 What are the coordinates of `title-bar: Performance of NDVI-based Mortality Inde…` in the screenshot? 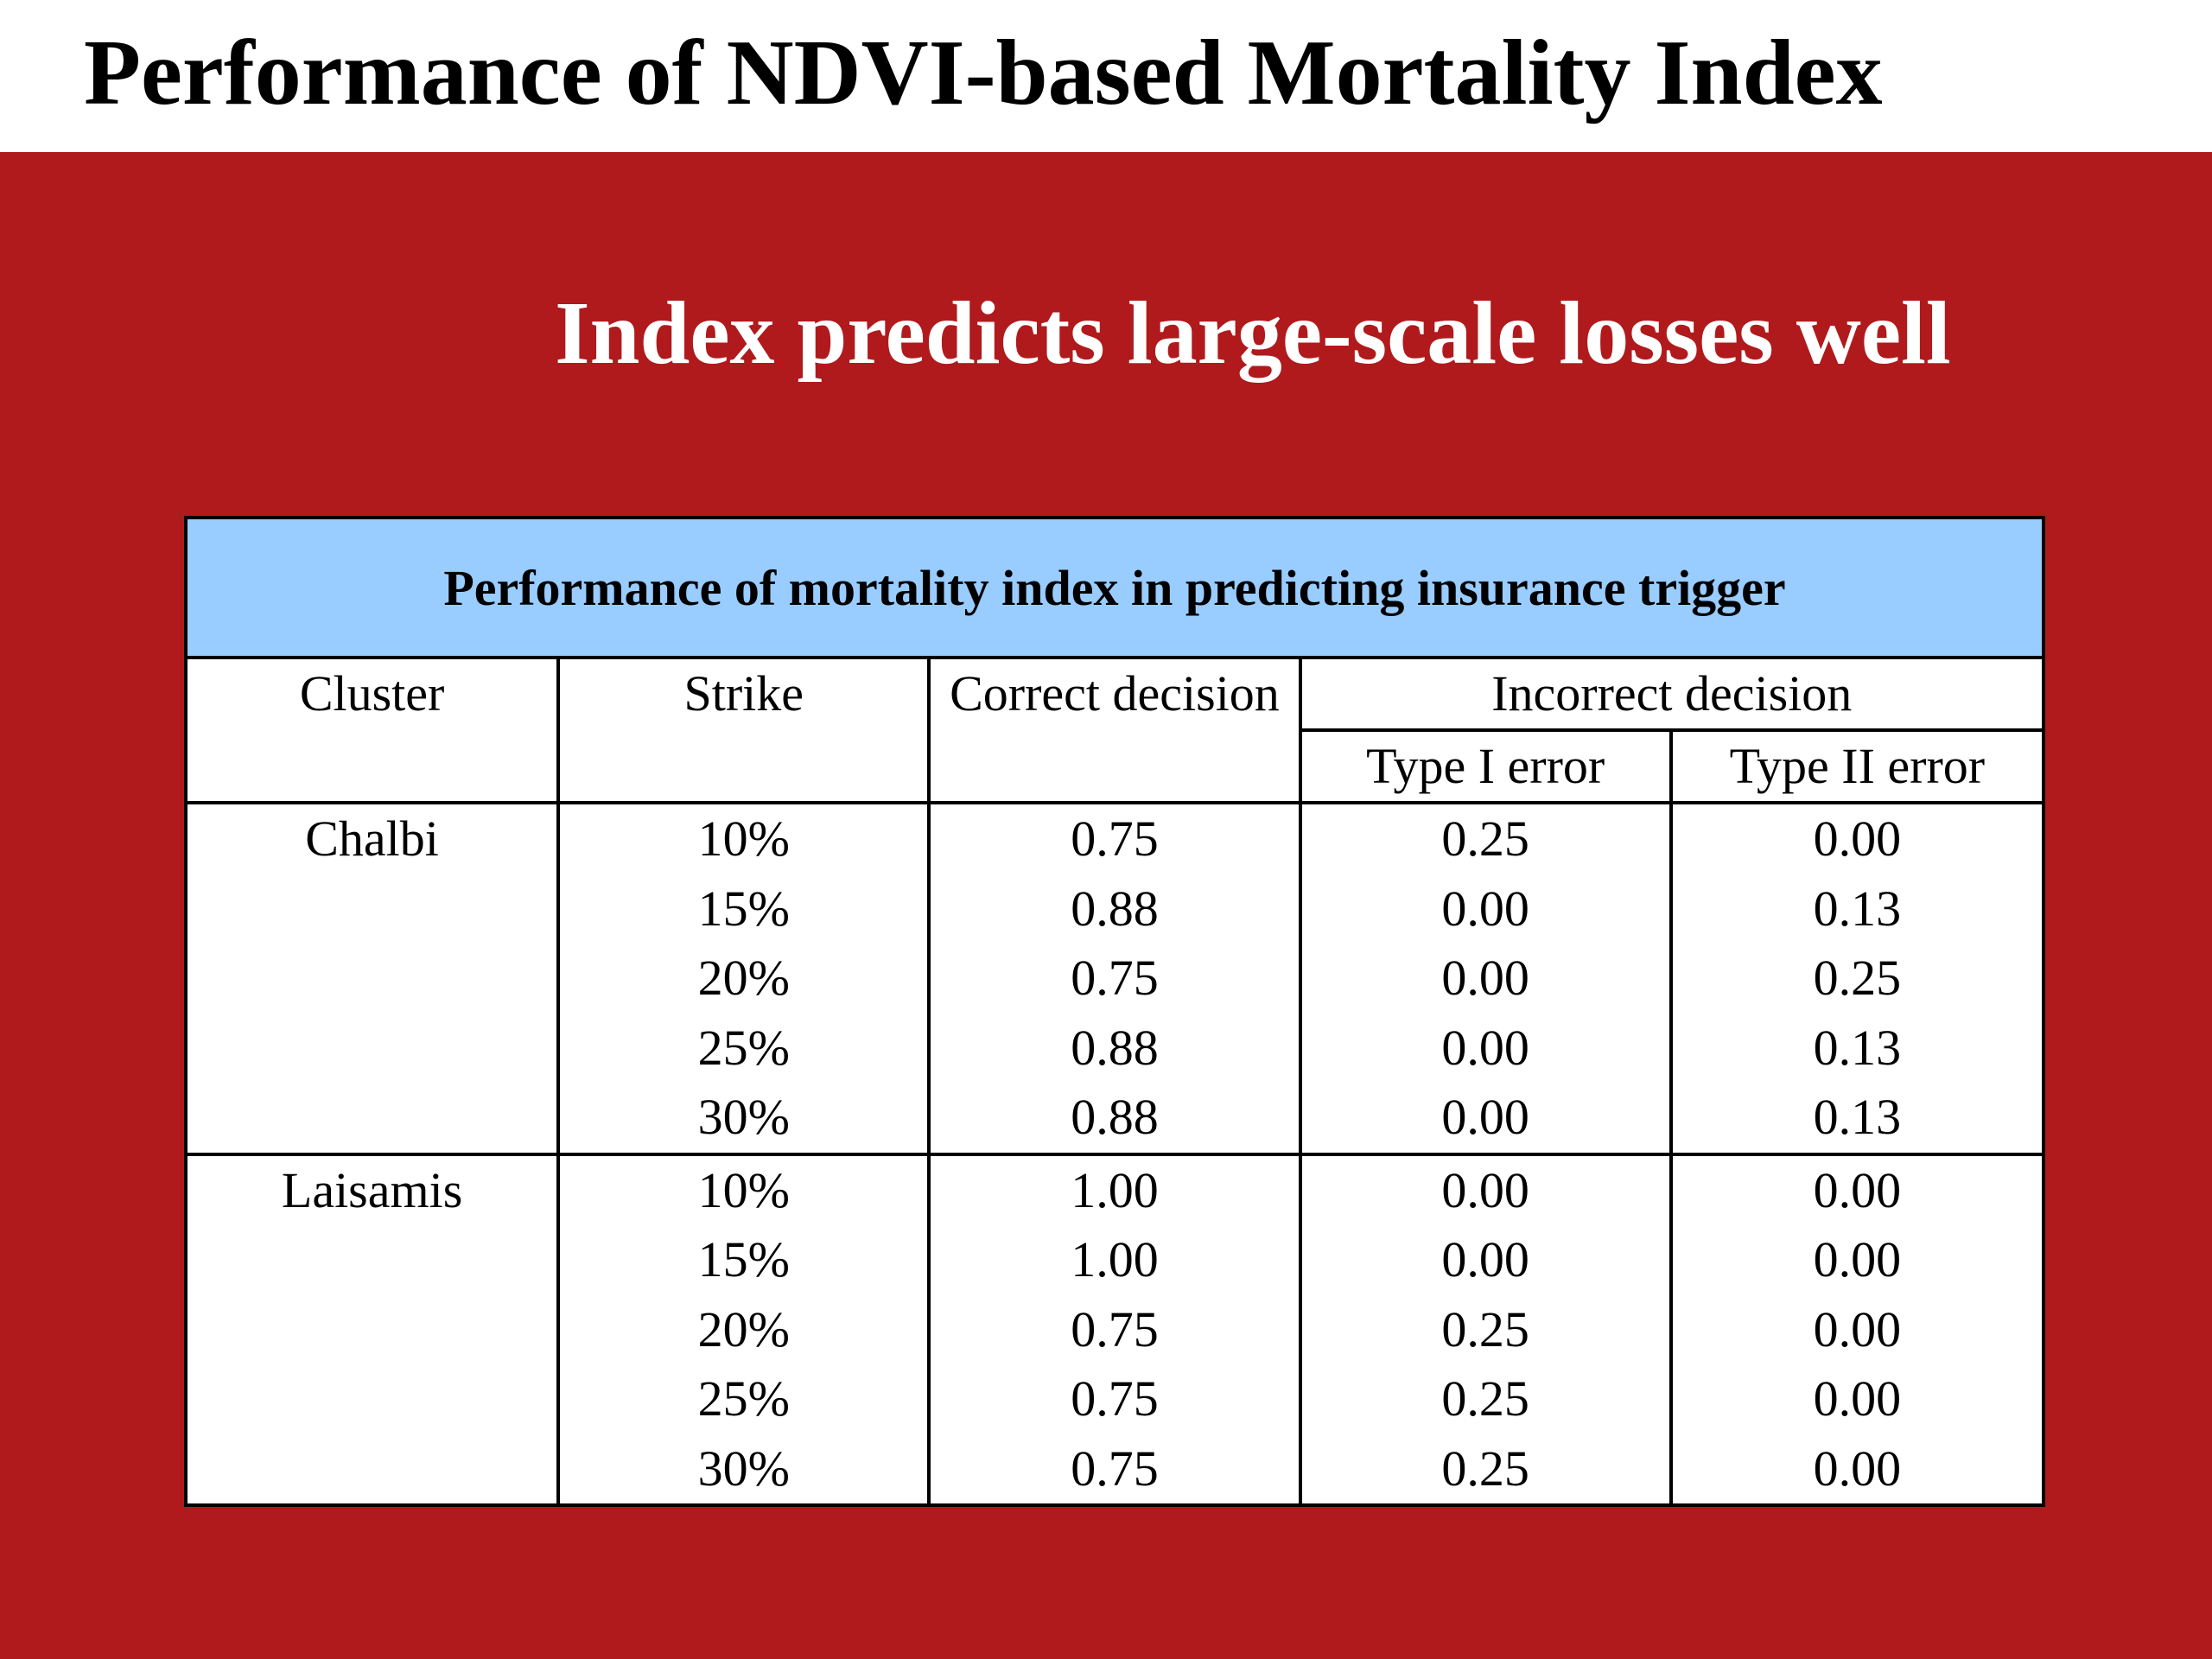 It's located at (1106, 76).